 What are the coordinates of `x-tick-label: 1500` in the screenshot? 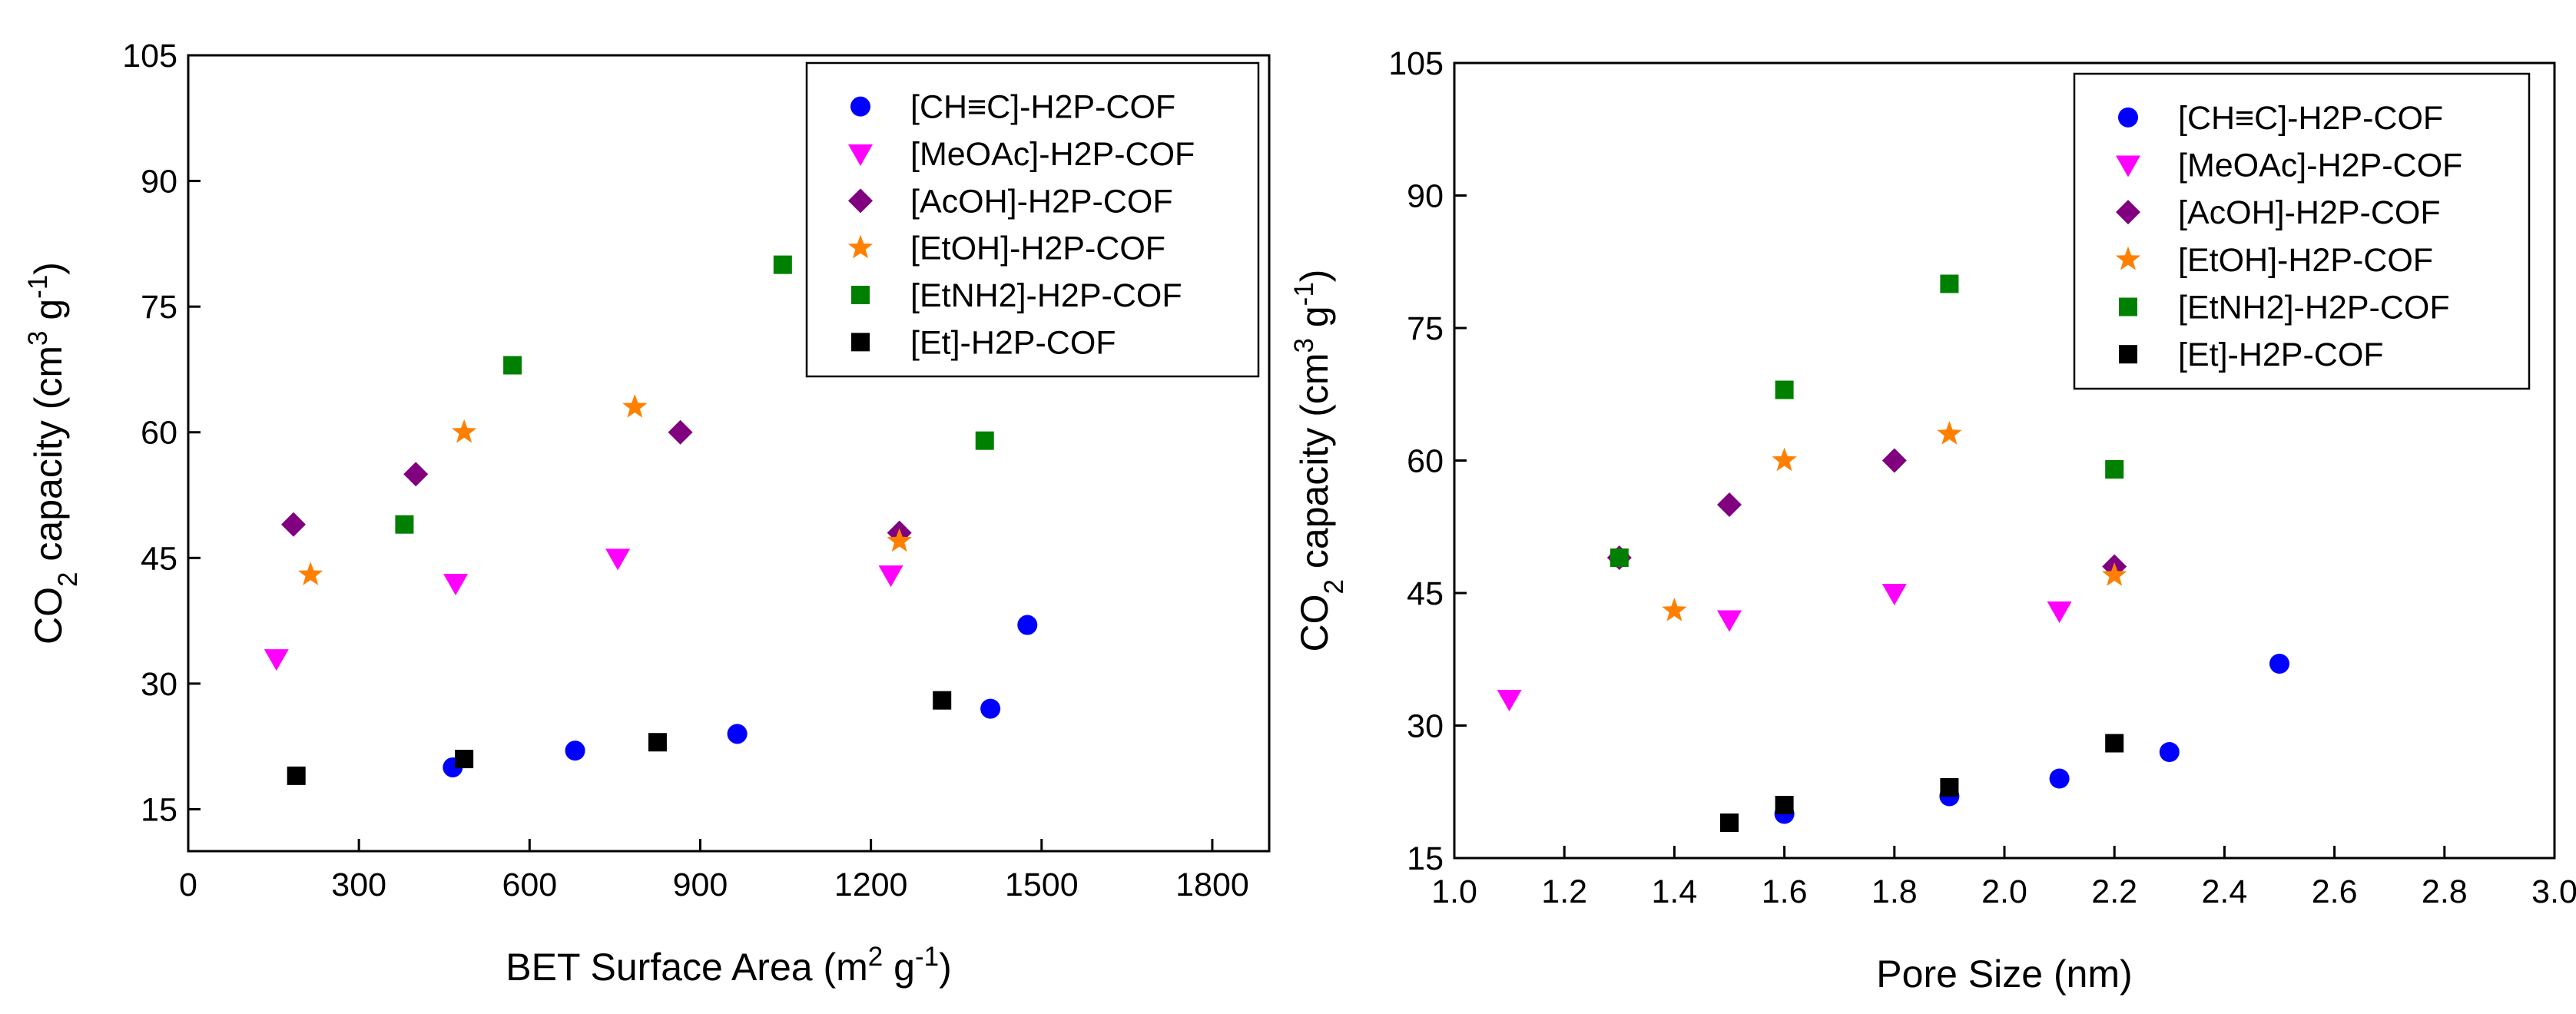 It's located at (1042, 885).